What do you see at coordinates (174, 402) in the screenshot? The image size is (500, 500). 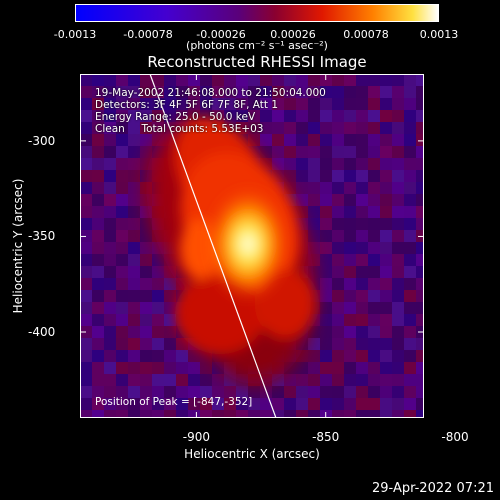 I see `peak-position-label: Position of Peak = [-847,-352]` at bounding box center [174, 402].